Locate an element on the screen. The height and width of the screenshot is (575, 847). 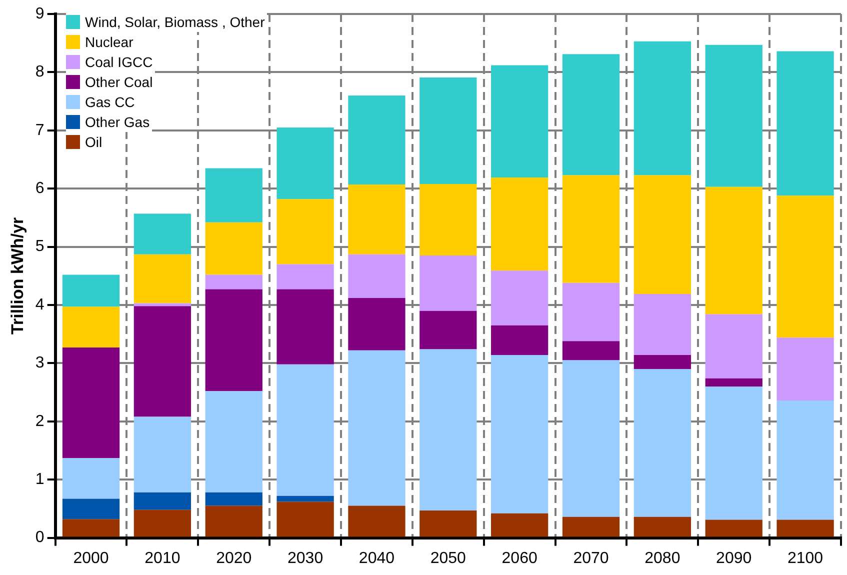
y-tick-label: 1 is located at coordinates (39, 479).